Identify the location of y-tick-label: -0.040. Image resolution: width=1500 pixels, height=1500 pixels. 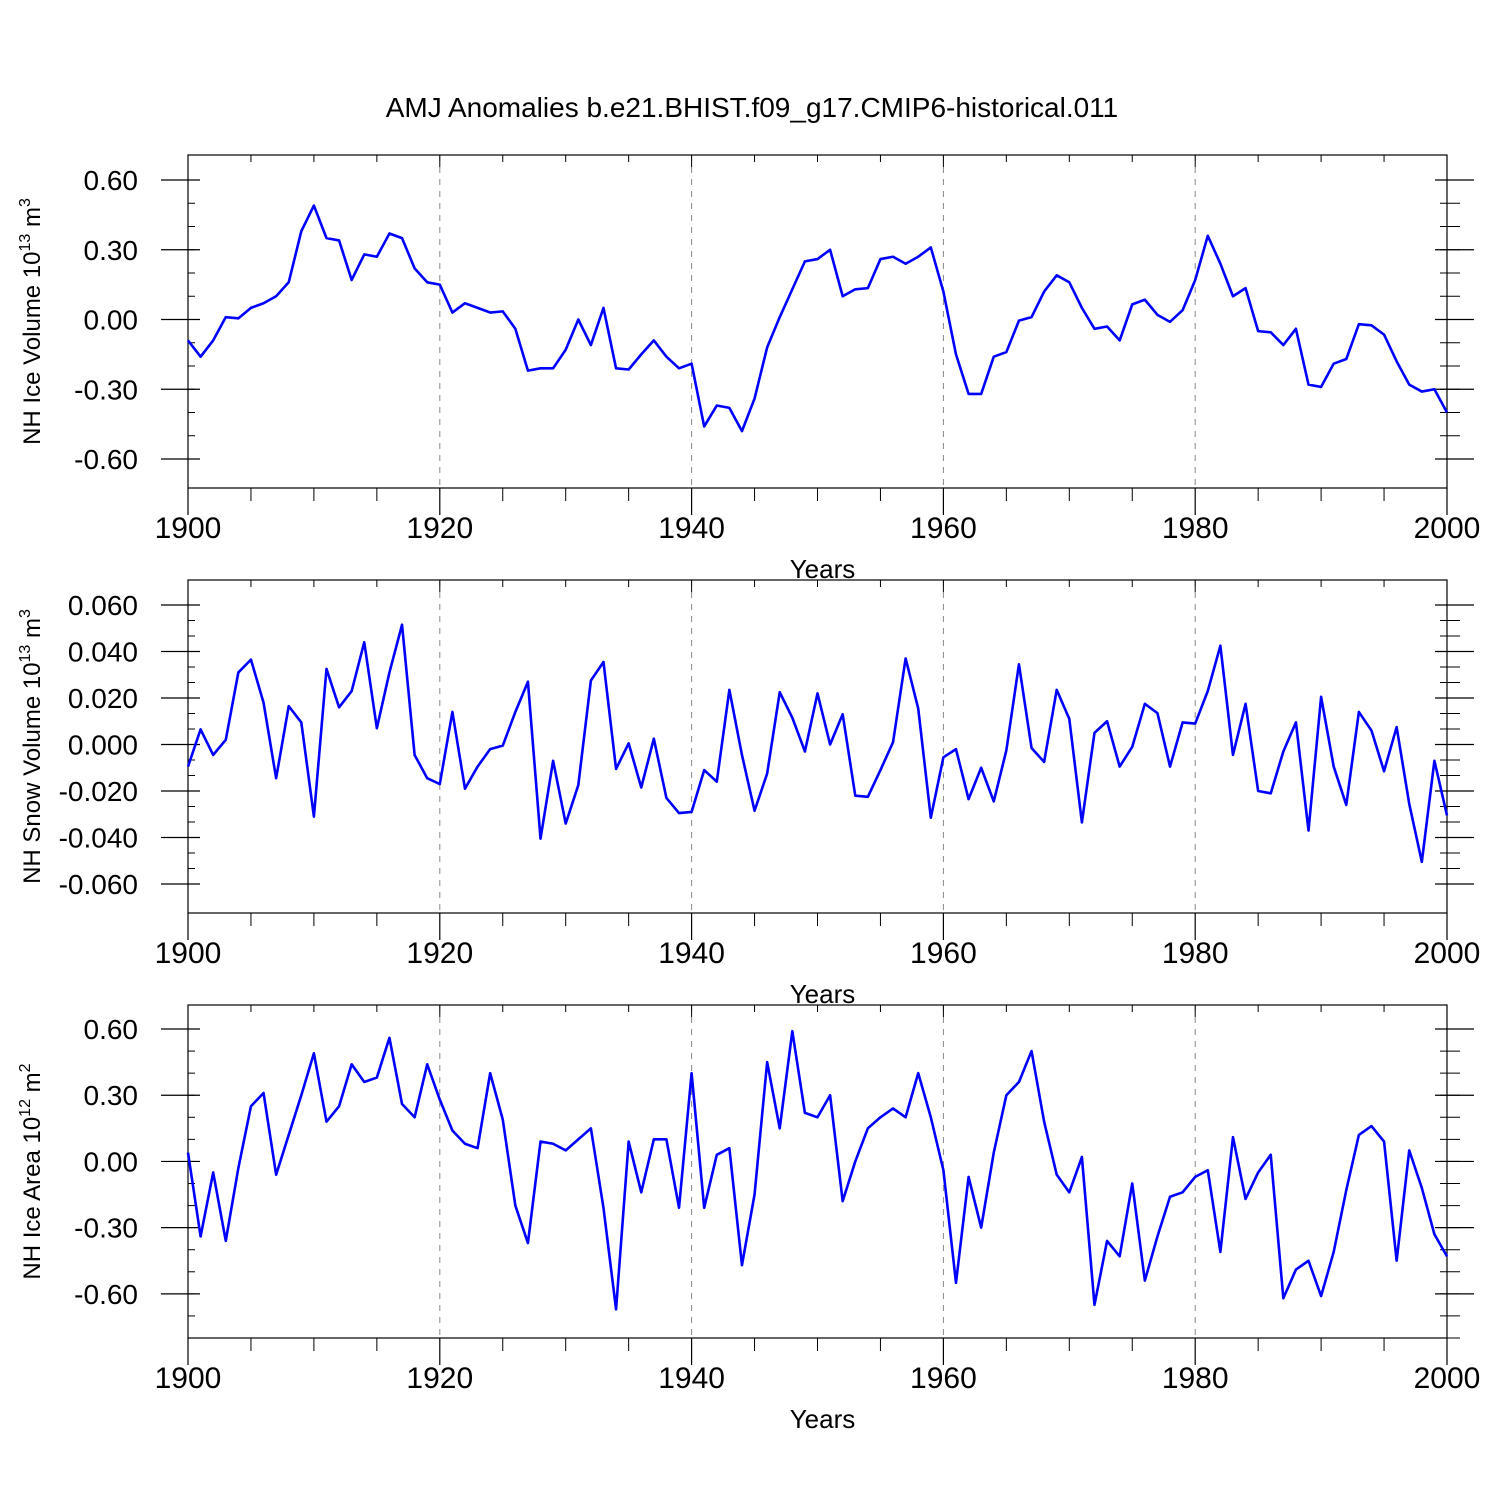
(98, 838).